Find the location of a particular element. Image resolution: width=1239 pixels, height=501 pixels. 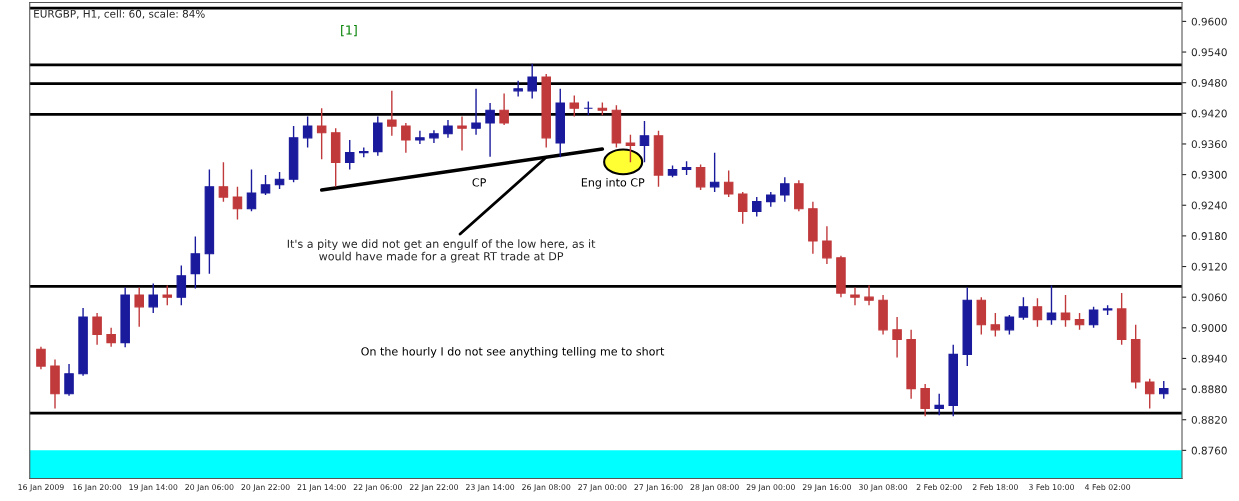

y-tick-label: 0.9060 is located at coordinates (1209, 297).